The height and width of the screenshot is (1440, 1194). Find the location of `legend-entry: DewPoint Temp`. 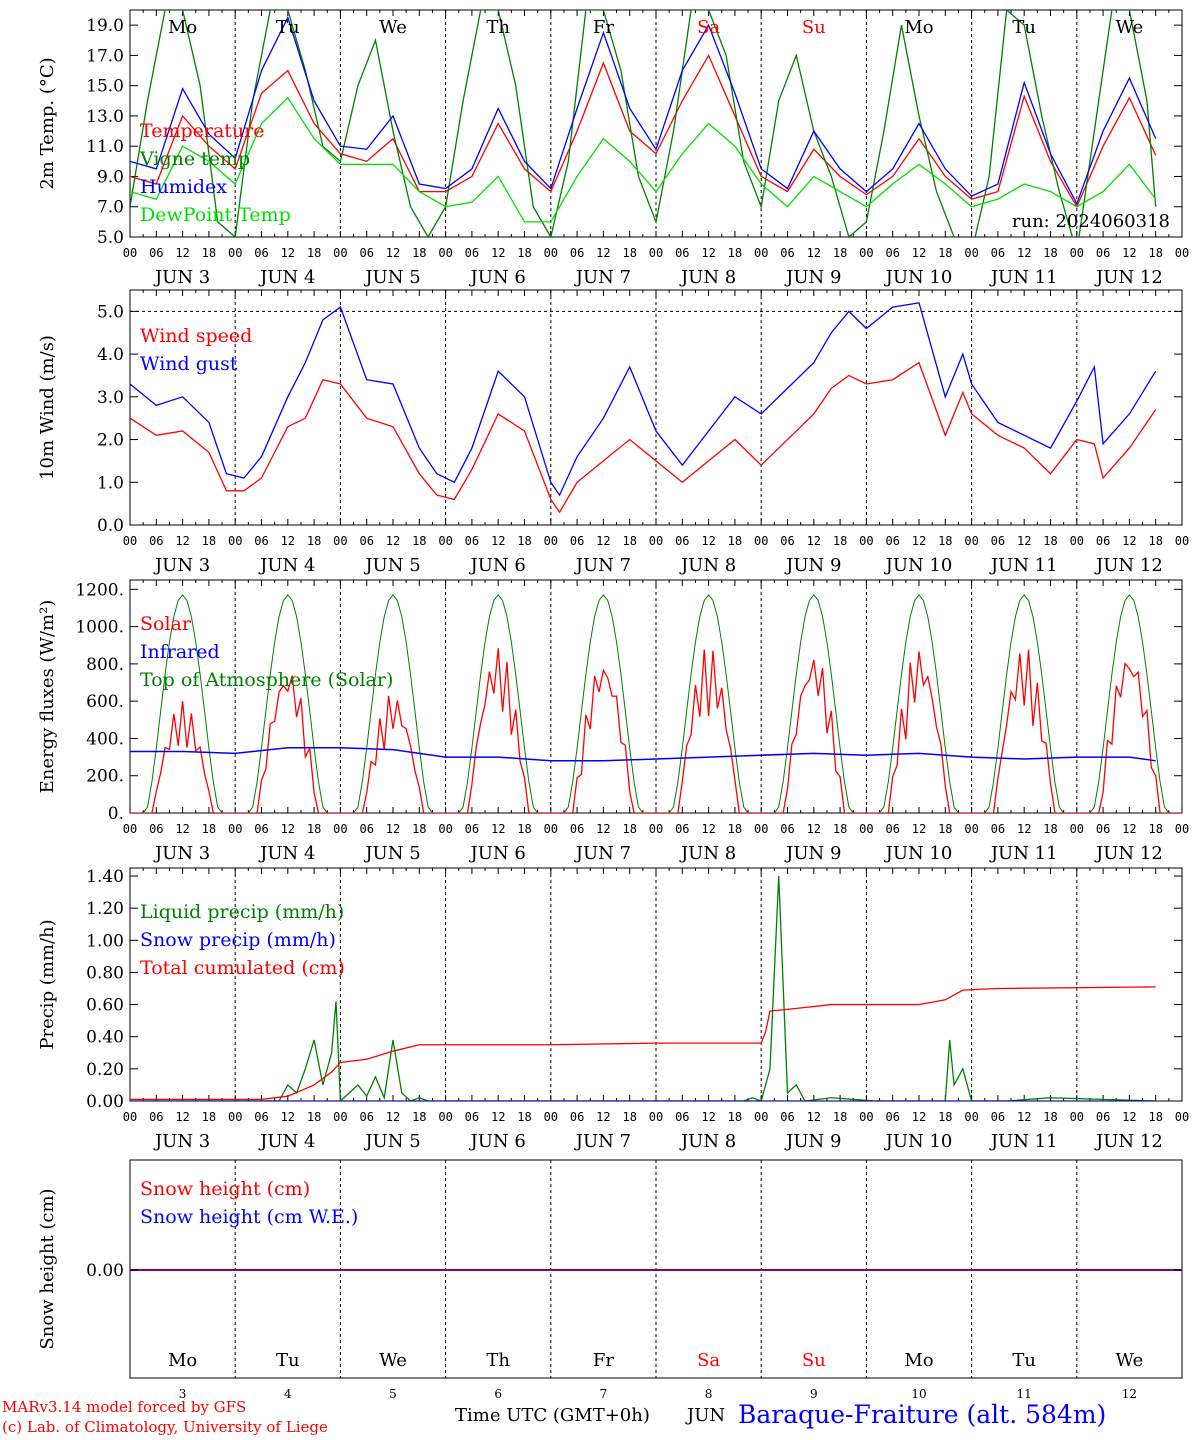

legend-entry: DewPoint Temp is located at coordinates (215, 215).